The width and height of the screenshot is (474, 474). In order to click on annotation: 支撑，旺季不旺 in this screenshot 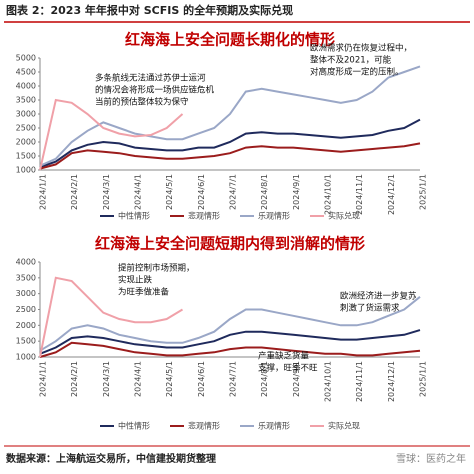, I will do `click(288, 368)`.